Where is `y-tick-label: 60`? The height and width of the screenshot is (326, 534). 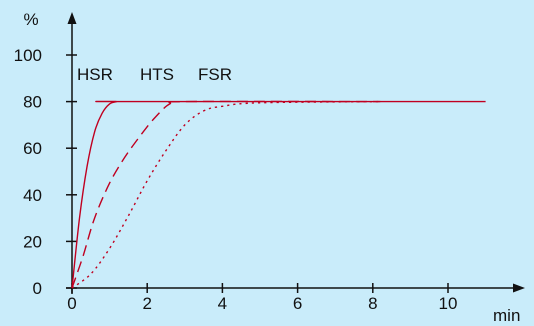 y-tick-label: 60 is located at coordinates (32, 148).